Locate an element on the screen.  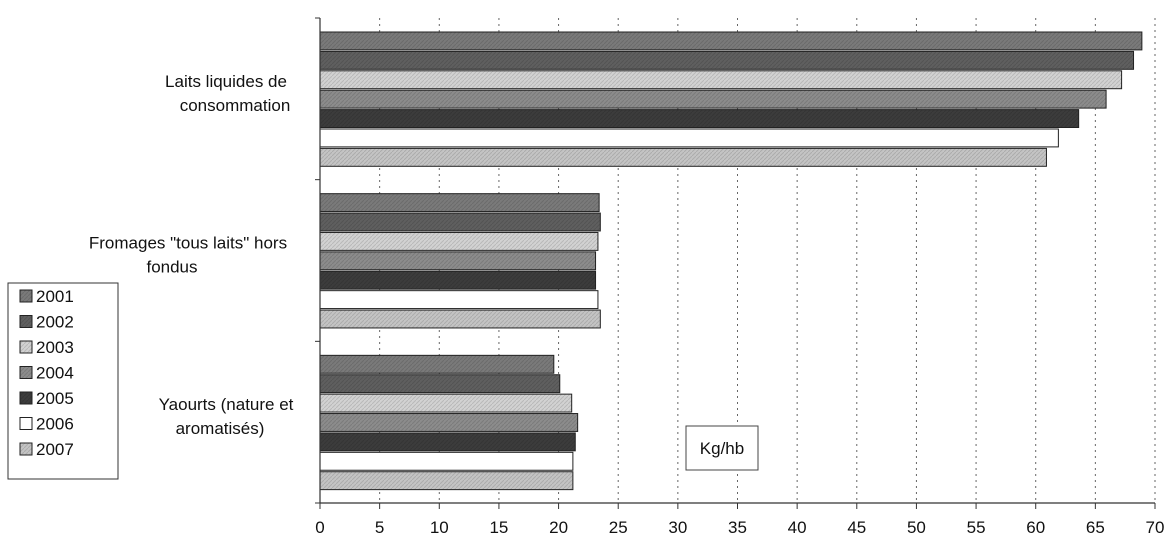
legend: 2001 2002 2003 2004 2005 2006 2007 is located at coordinates (63, 381).